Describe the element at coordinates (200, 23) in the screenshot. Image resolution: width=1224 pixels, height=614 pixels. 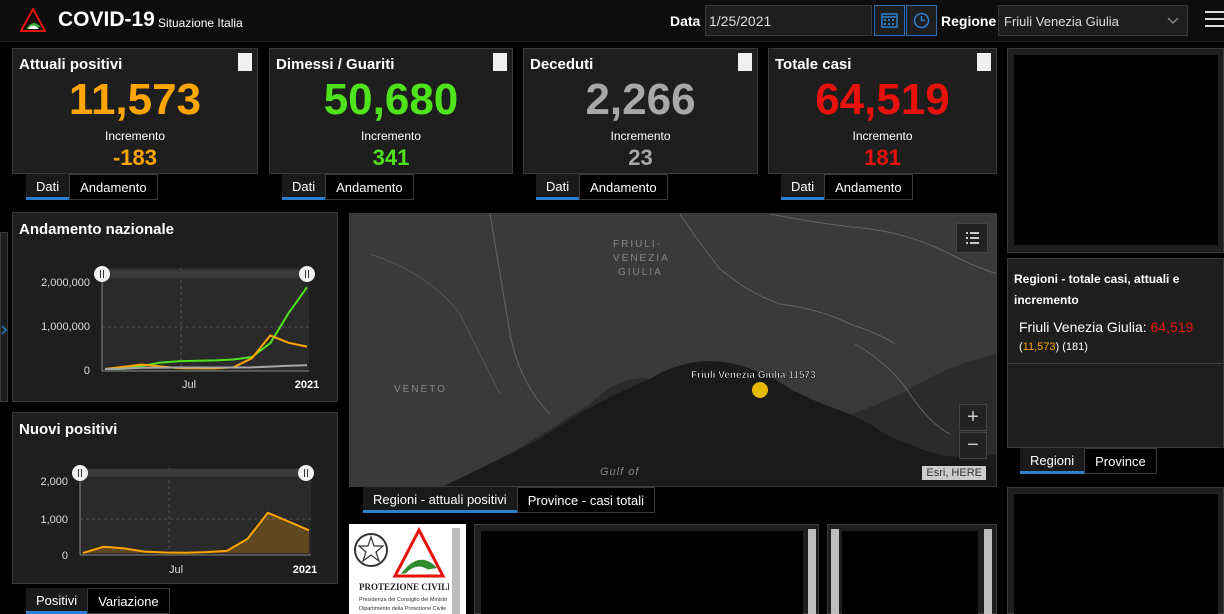
I see `app-subtitle: Situazione Italia` at that location.